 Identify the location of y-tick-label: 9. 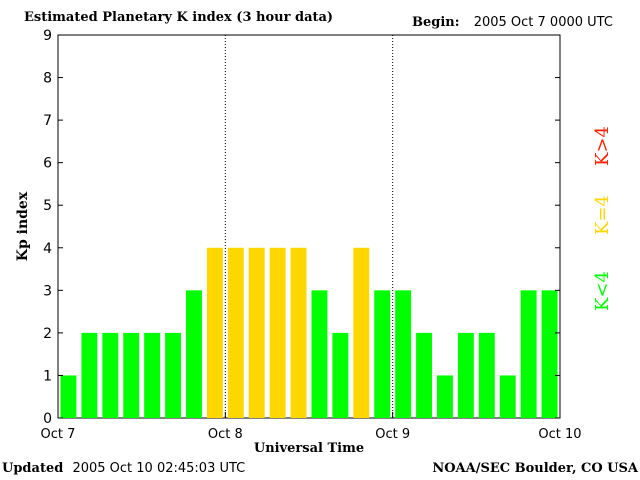
(47, 36).